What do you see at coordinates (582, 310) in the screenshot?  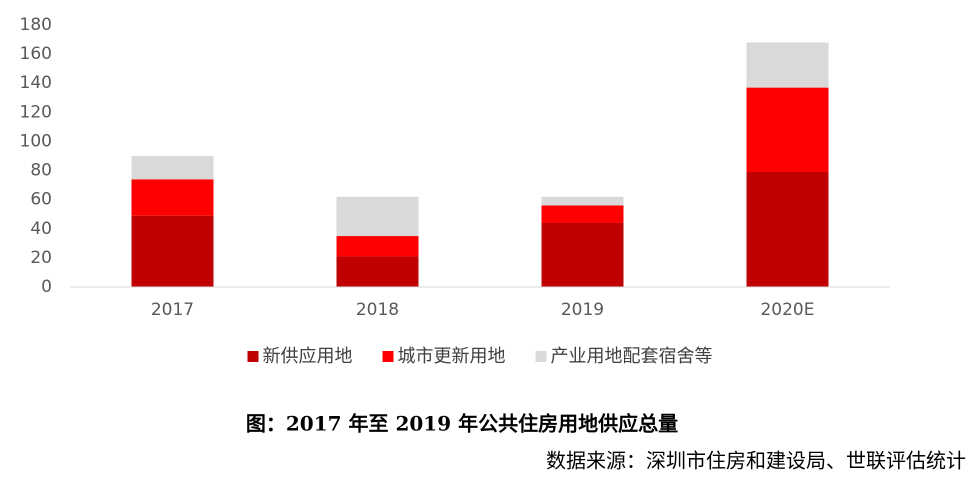 I see `x-tick-label: 2019` at bounding box center [582, 310].